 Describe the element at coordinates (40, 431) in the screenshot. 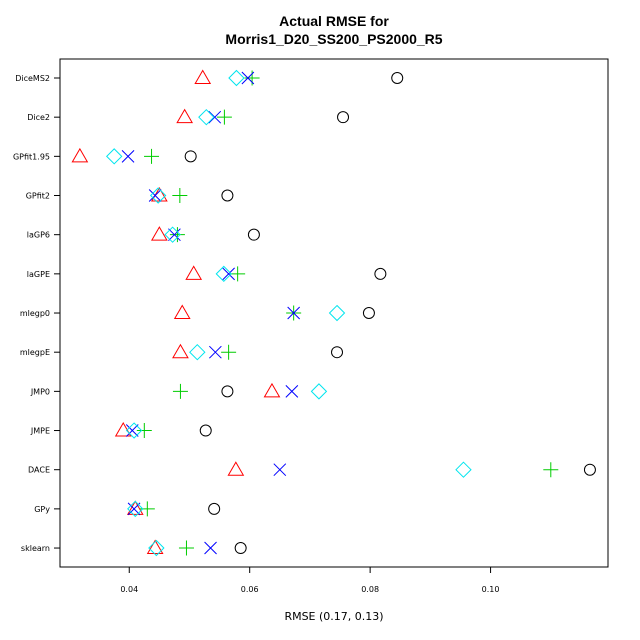

I see `y-tick-label: JMPE` at that location.